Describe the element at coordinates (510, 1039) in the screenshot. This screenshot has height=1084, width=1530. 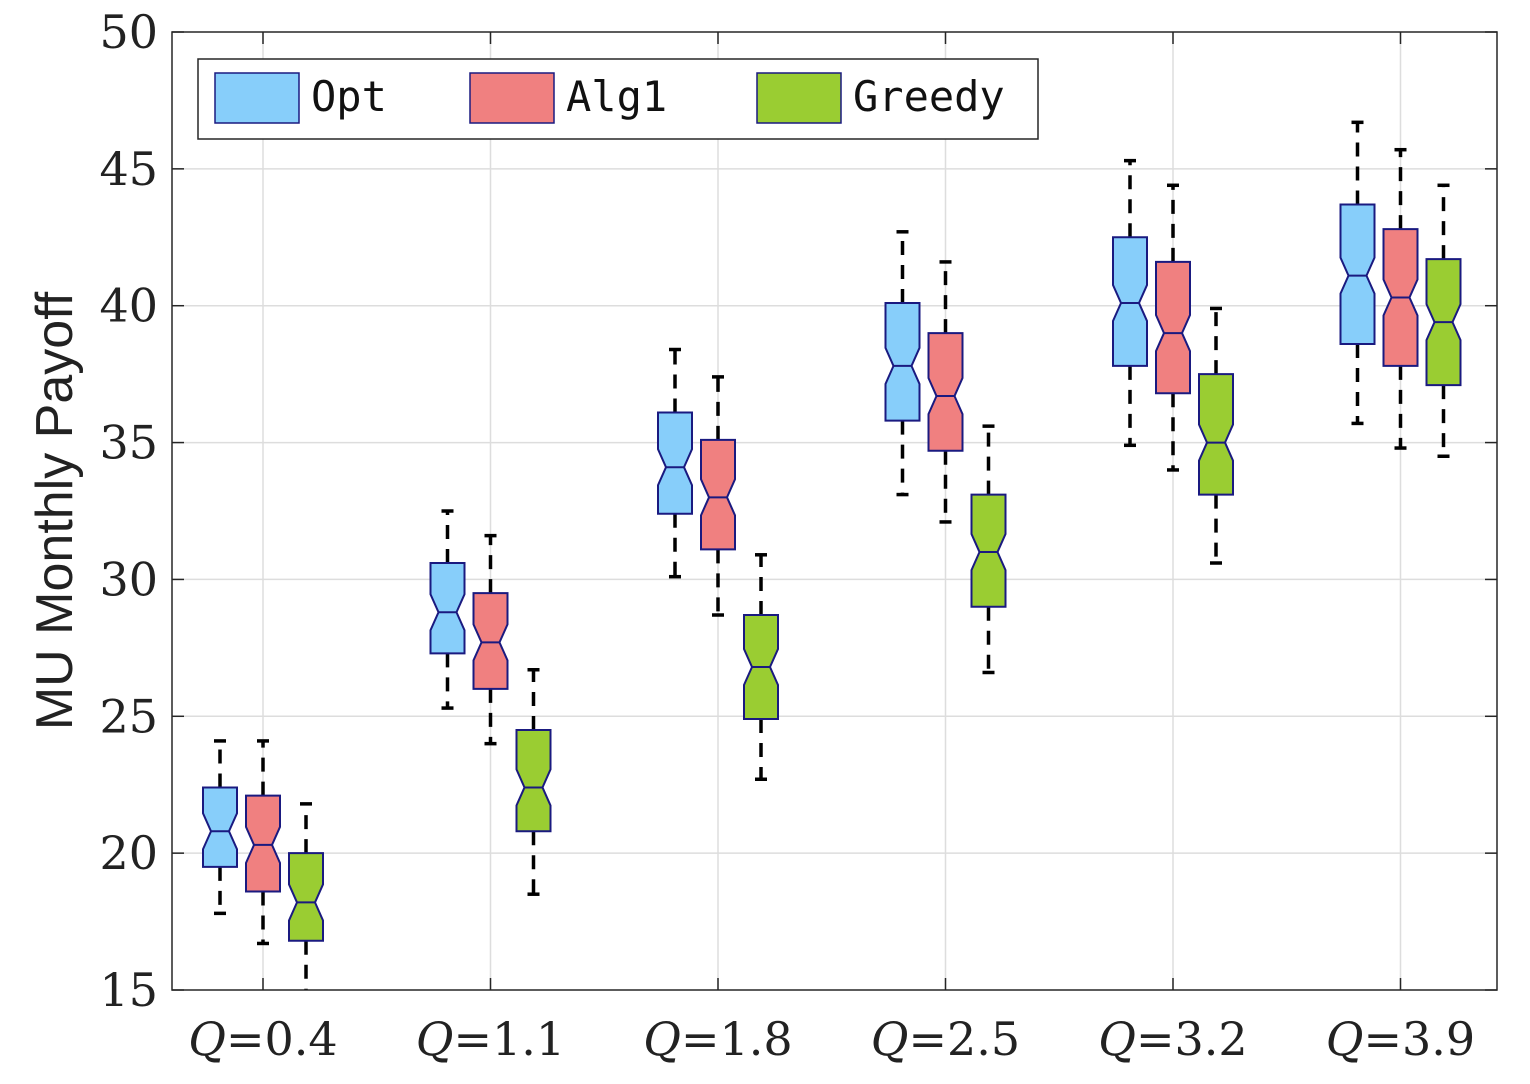
I see `x-tick-value: =1.1` at that location.